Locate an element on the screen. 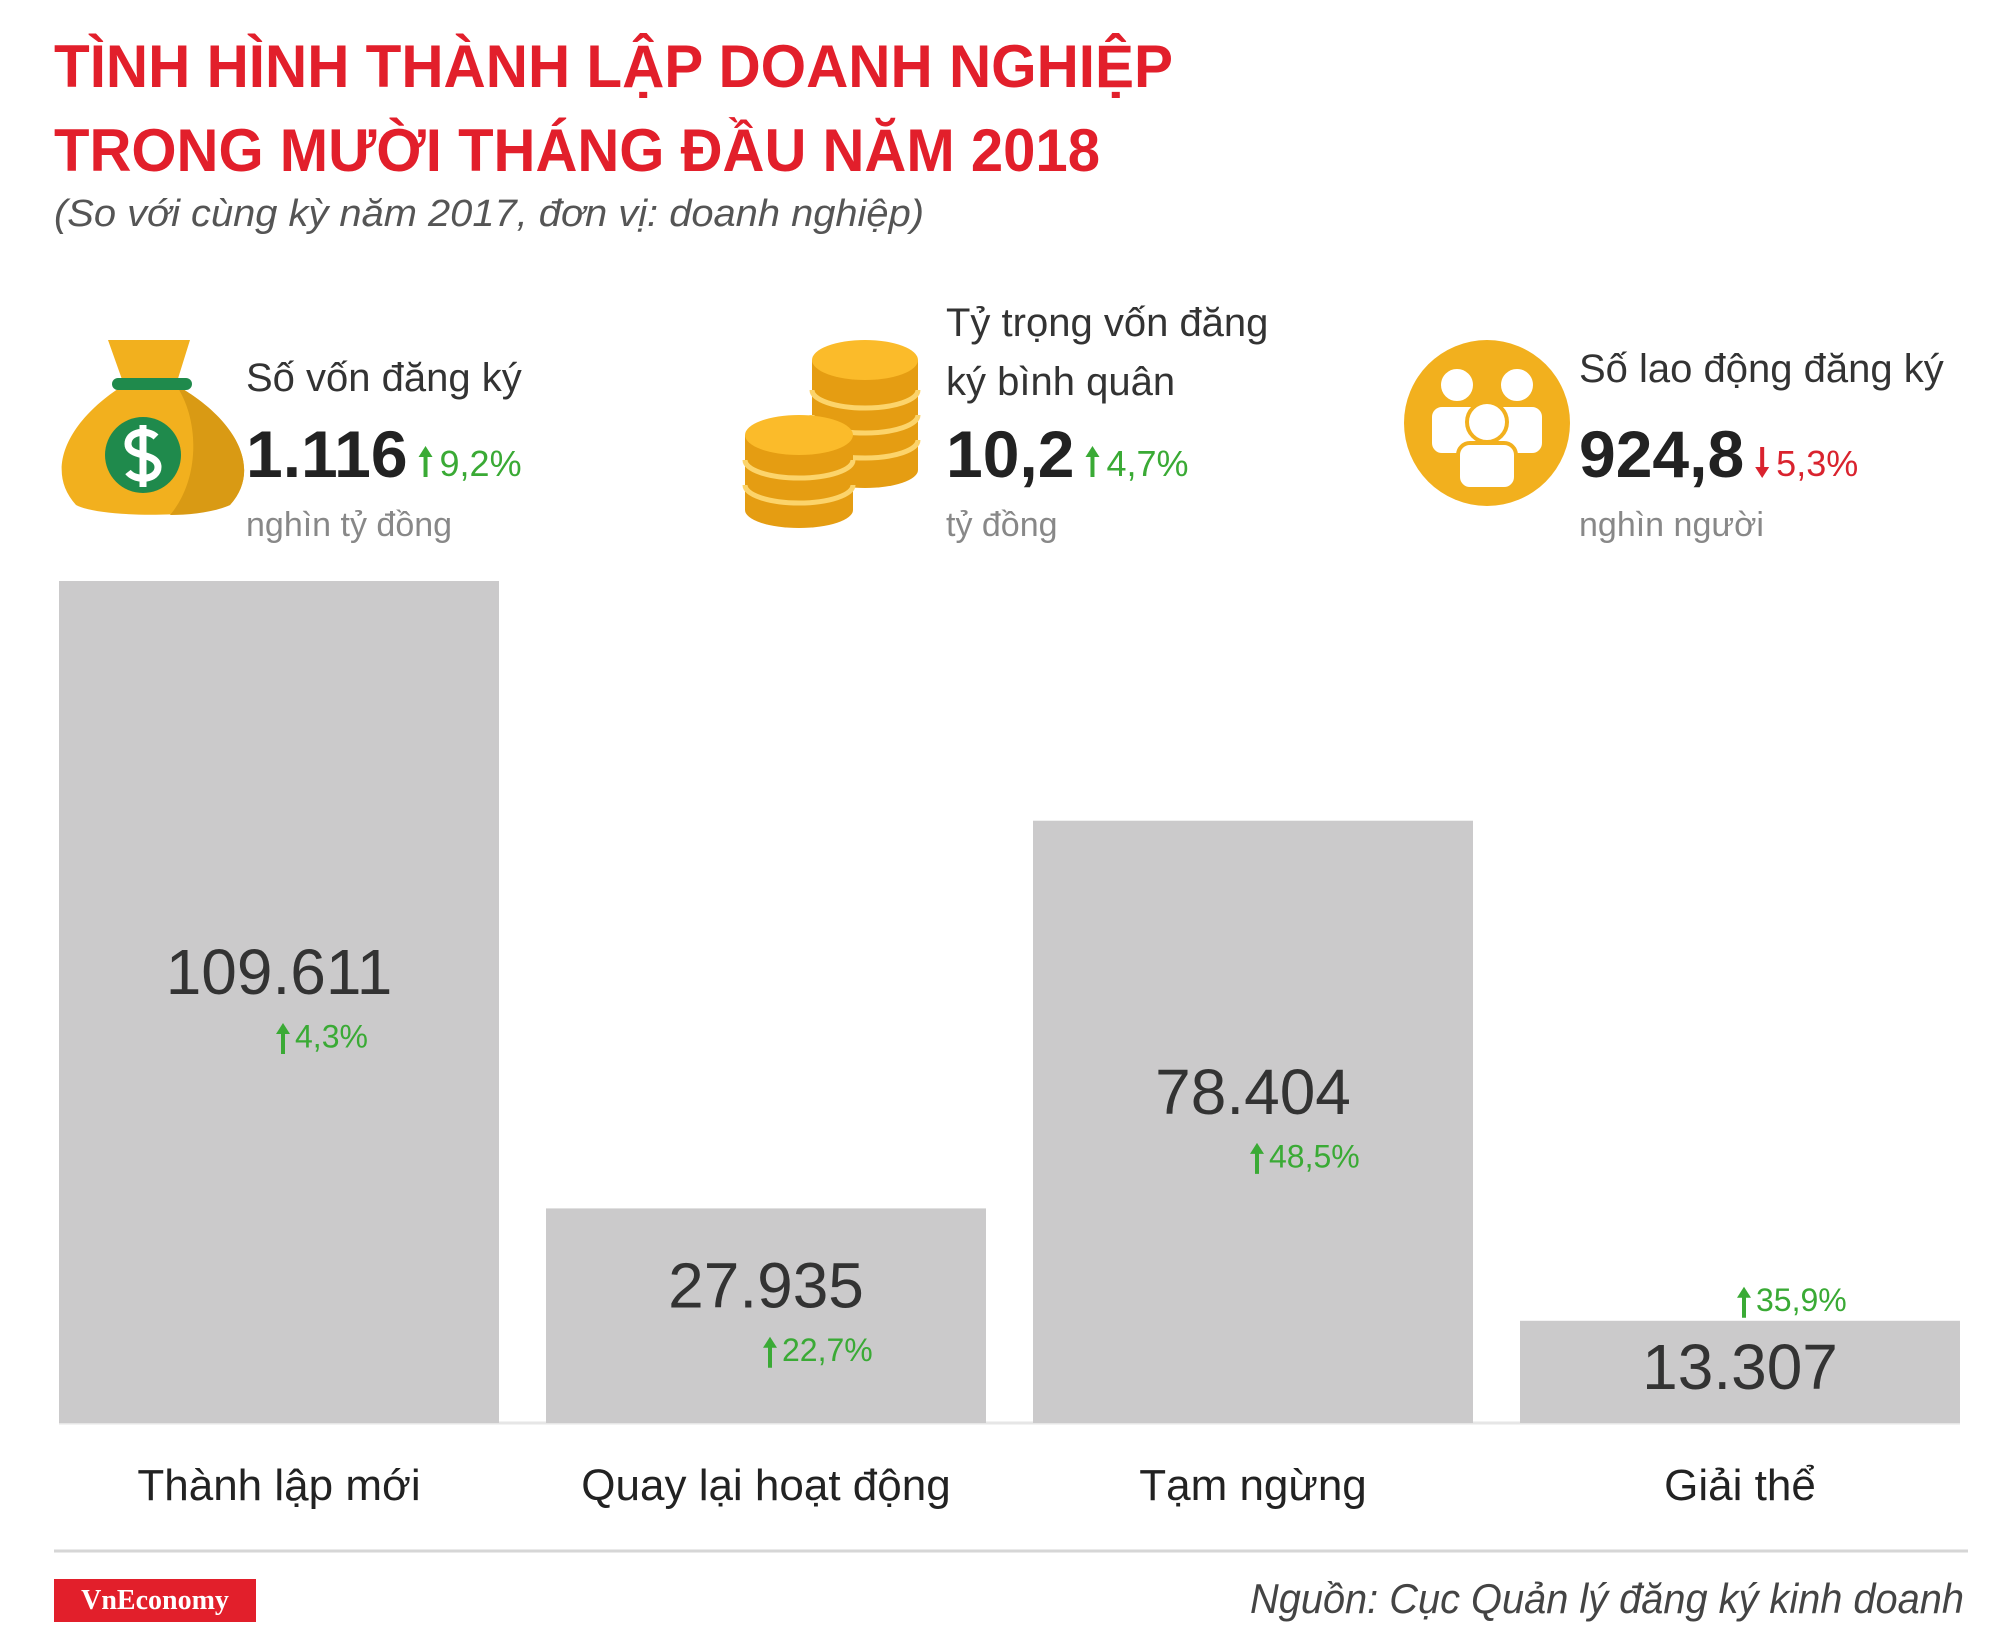 Image resolution: width=2000 pixels, height=1631 pixels. title-line: TRONG MƯỜI THÁNG ĐẦU NĂM 2018 is located at coordinates (577, 150).